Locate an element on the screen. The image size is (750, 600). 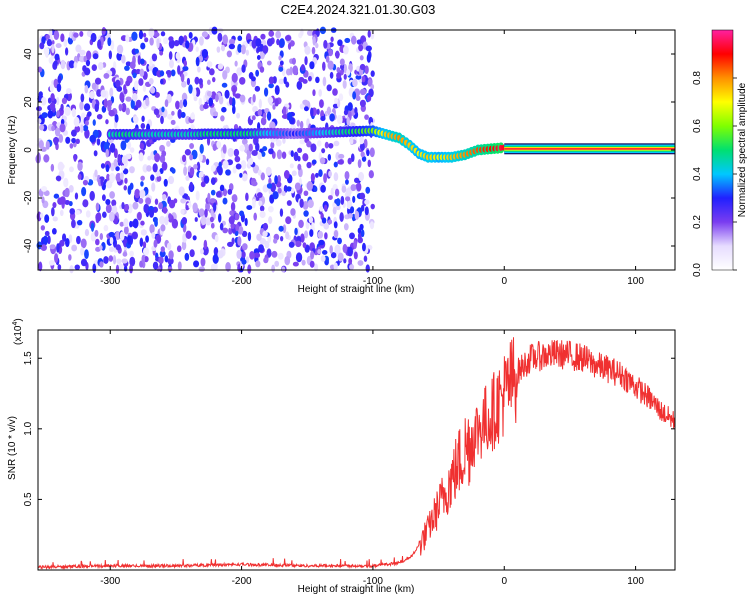
colorbar-gradient is located at coordinates (722, 150).